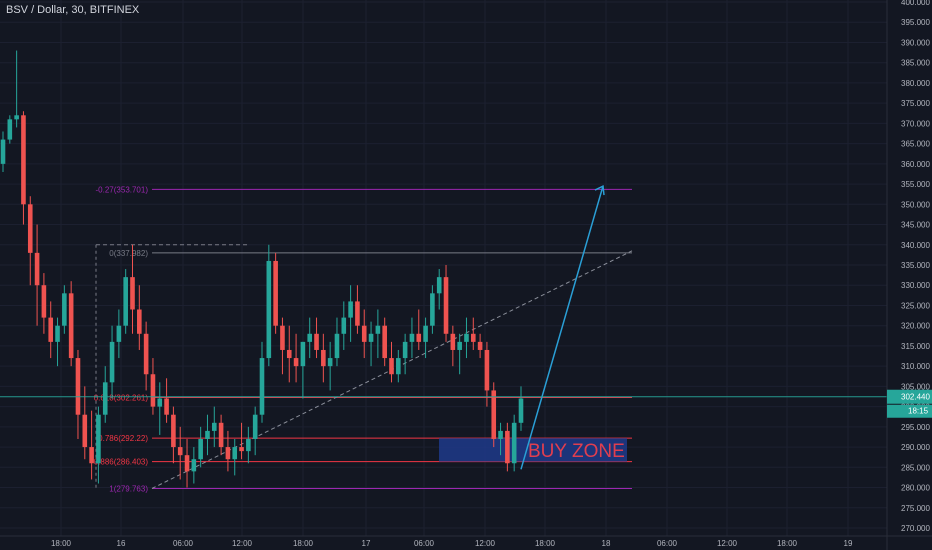  I want to click on arrow-head, so click(599, 190).